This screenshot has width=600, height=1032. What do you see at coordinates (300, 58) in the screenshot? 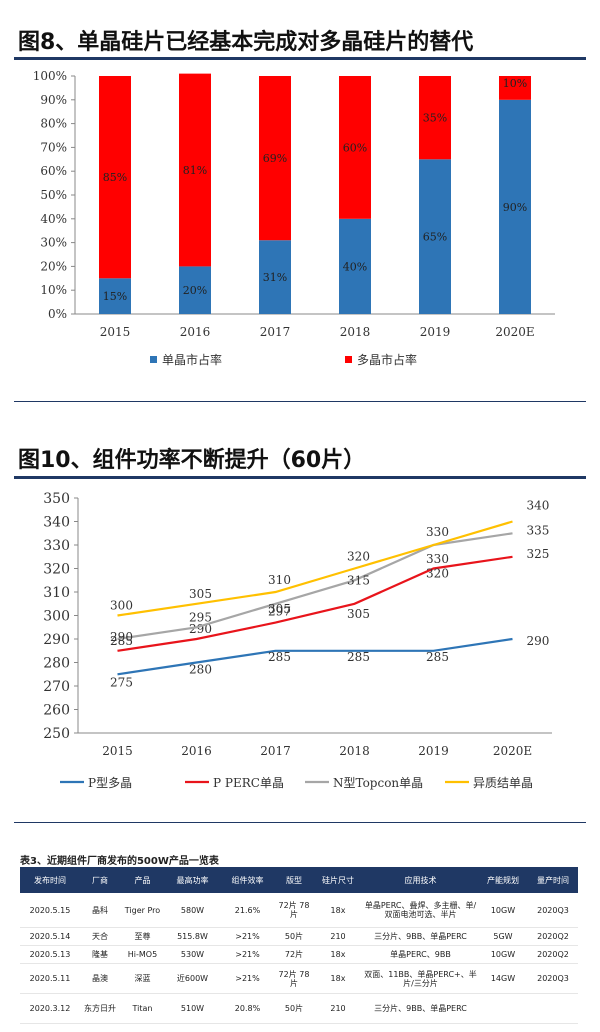
I see `fig8-title-rule` at bounding box center [300, 58].